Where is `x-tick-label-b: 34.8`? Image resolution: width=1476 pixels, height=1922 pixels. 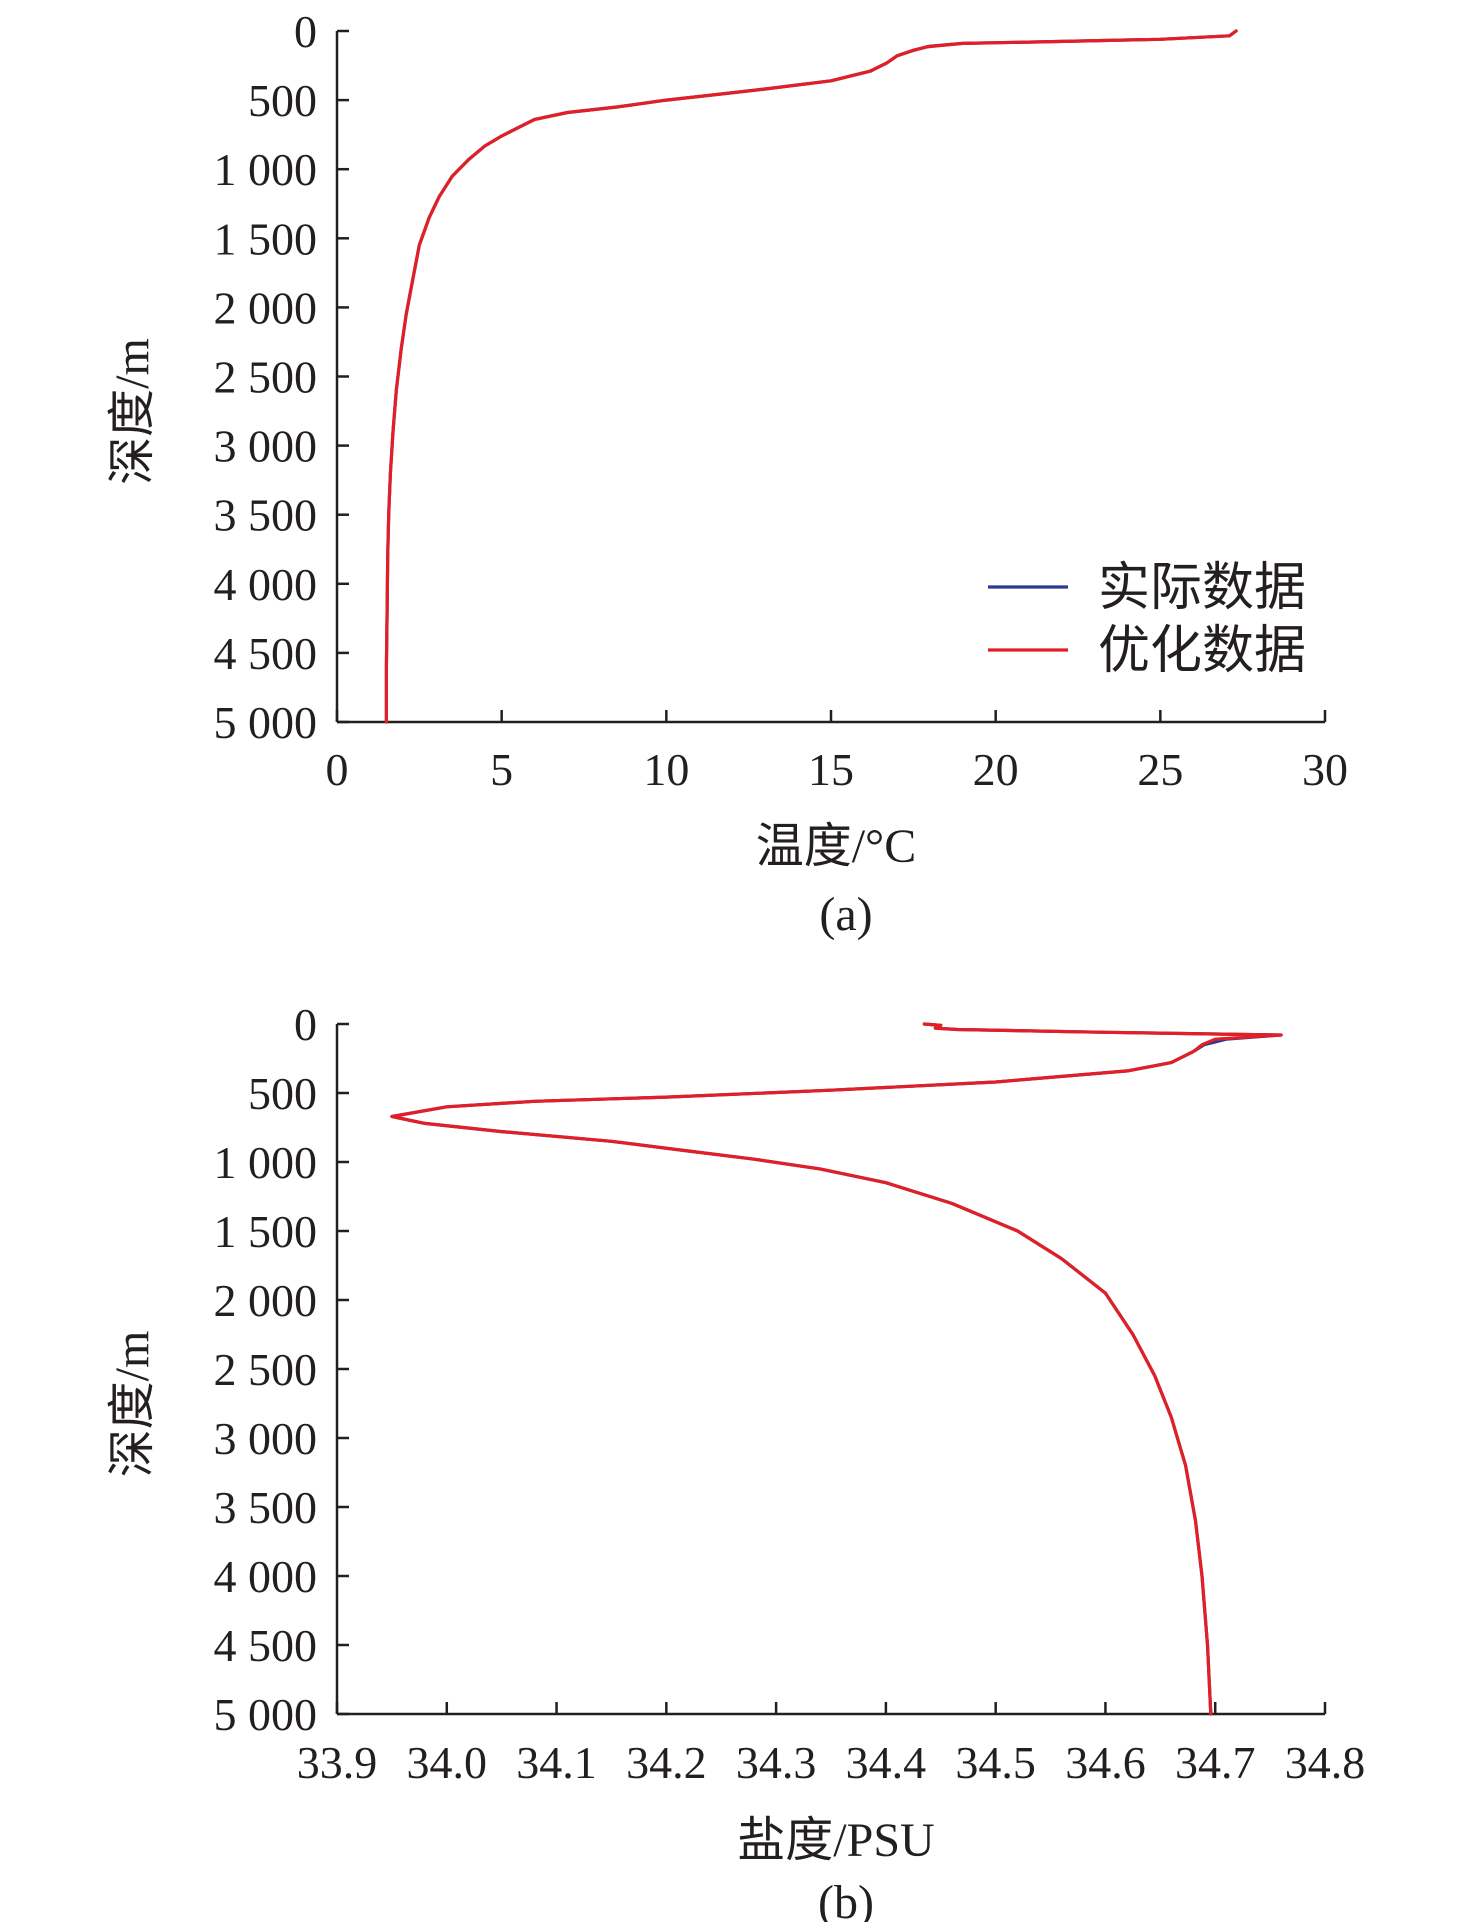 x-tick-label-b: 34.8 is located at coordinates (1325, 1762).